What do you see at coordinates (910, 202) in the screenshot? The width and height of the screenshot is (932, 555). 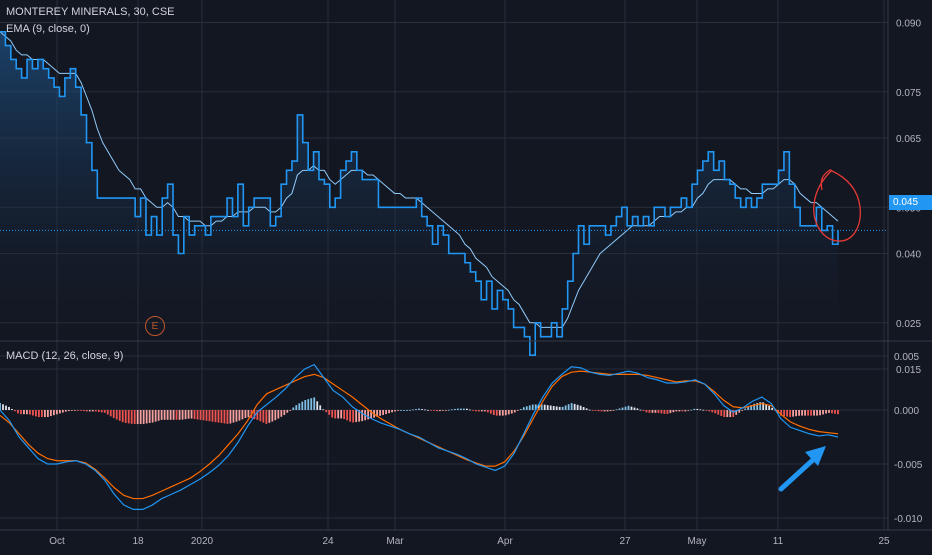 I see `price-badge: 0.045` at bounding box center [910, 202].